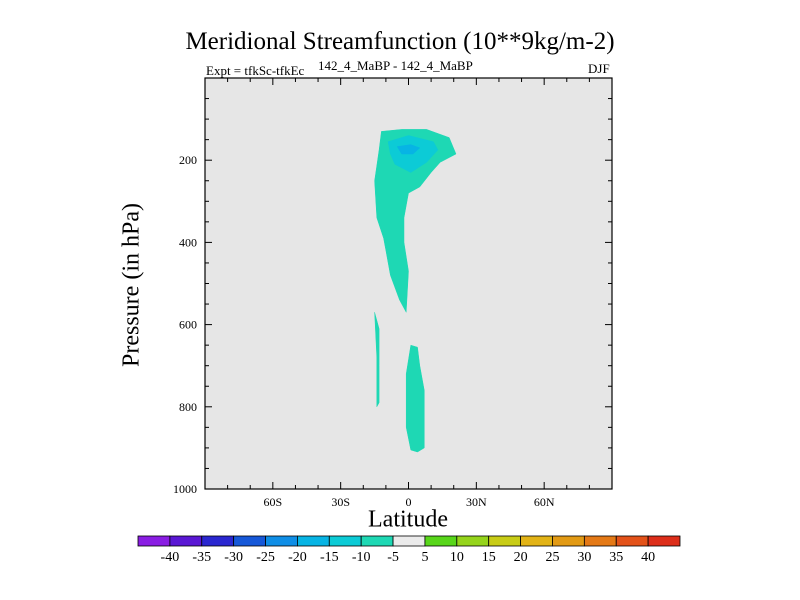 This screenshot has width=800, height=600. Describe the element at coordinates (552, 557) in the screenshot. I see `colorbar-label: 25` at that location.